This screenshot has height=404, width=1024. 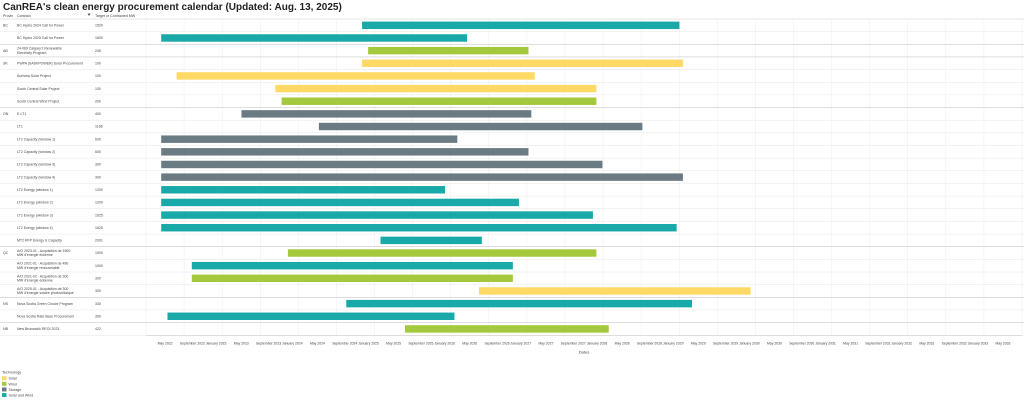 What do you see at coordinates (508, 343) in the screenshot?
I see `x-tick-label: September 2026 January 2027` at bounding box center [508, 343].